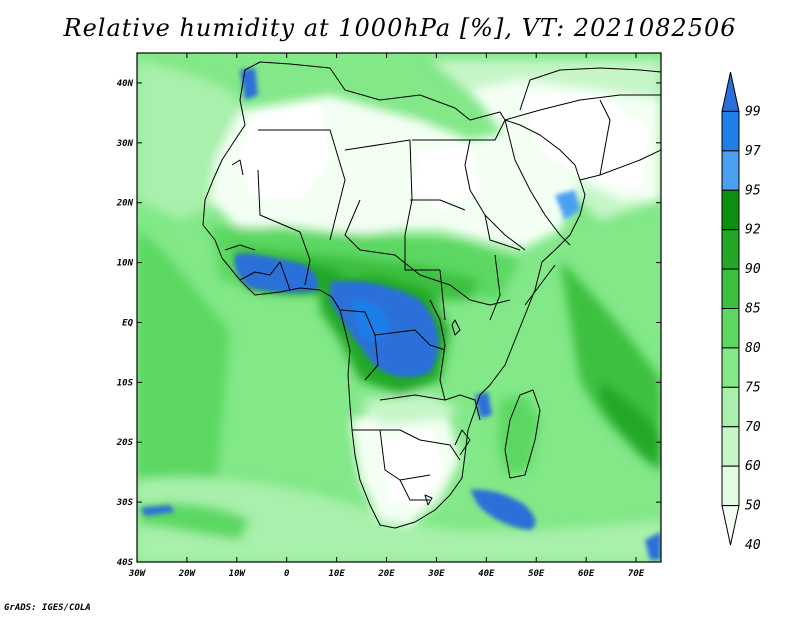 The image size is (800, 618). Describe the element at coordinates (436, 574) in the screenshot. I see `lon-tick-label: 30E` at that location.